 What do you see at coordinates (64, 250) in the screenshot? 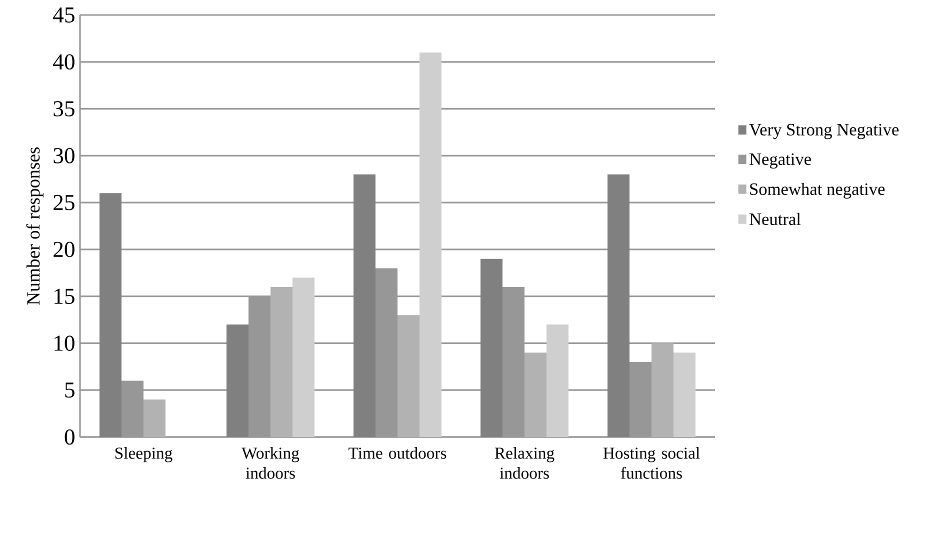
I see `y-tick-label: 20` at bounding box center [64, 250].